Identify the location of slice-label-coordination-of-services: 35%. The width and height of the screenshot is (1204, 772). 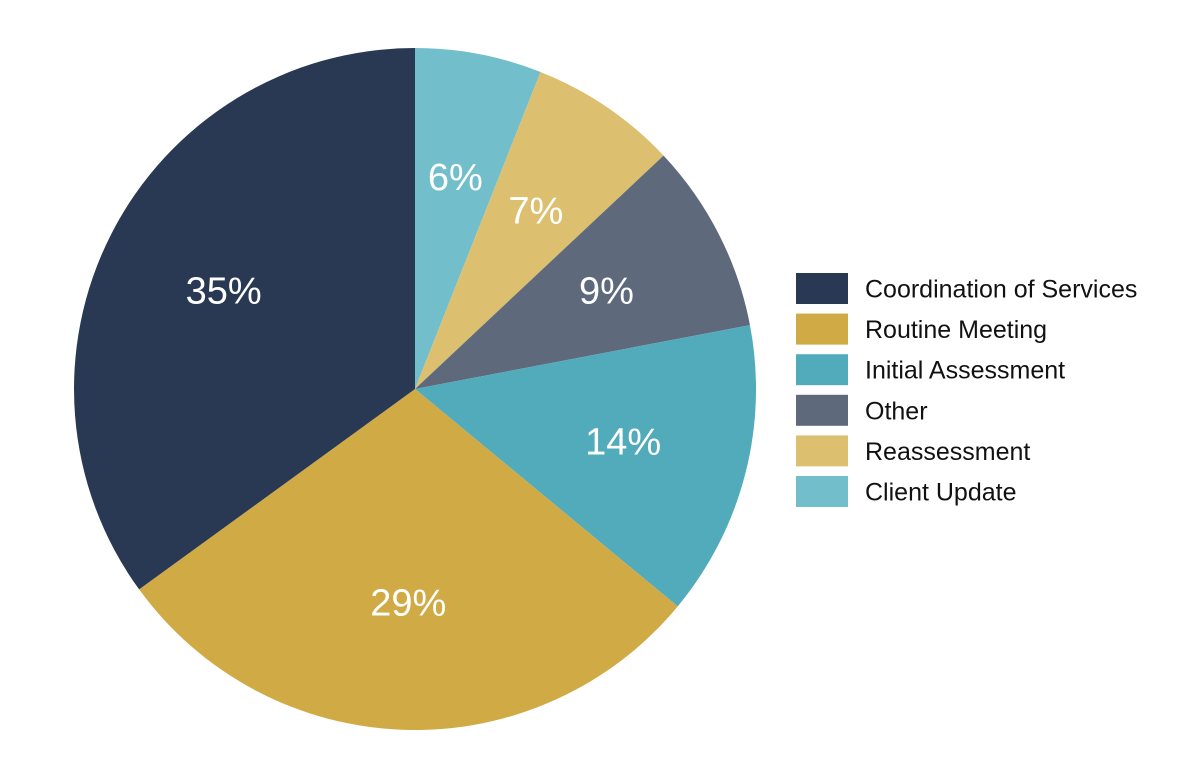
(224, 292).